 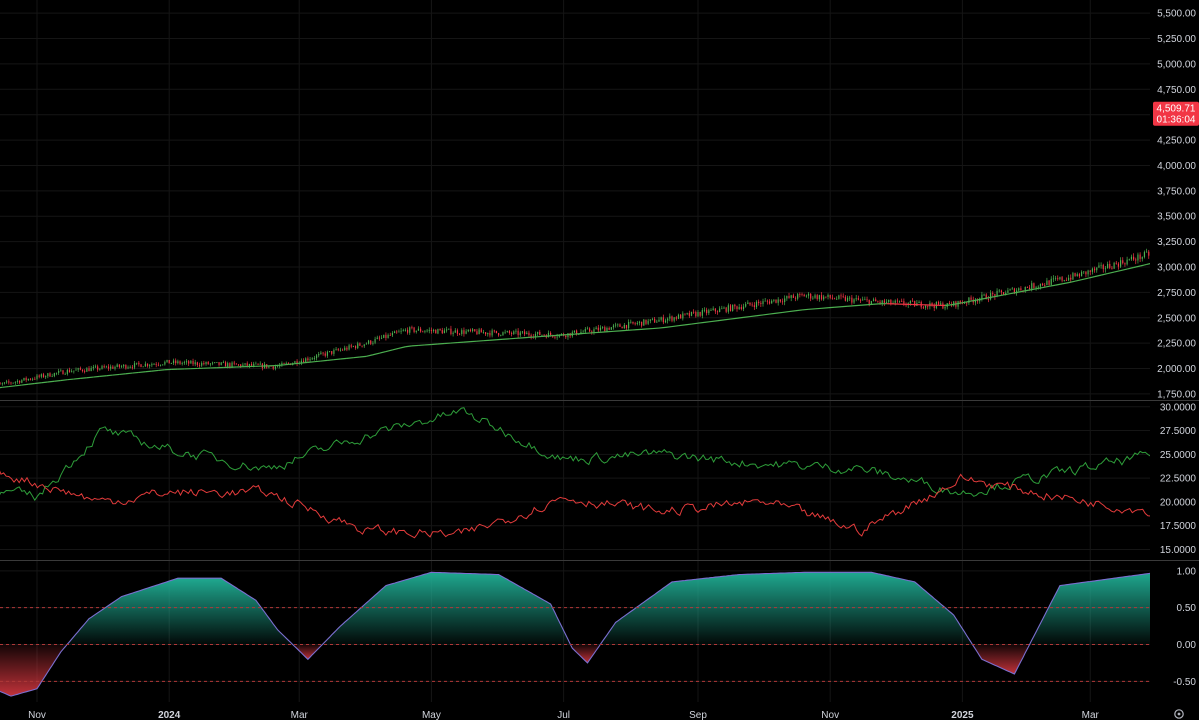 What do you see at coordinates (1176, 90) in the screenshot?
I see `price-scale-label: 4,750.00` at bounding box center [1176, 90].